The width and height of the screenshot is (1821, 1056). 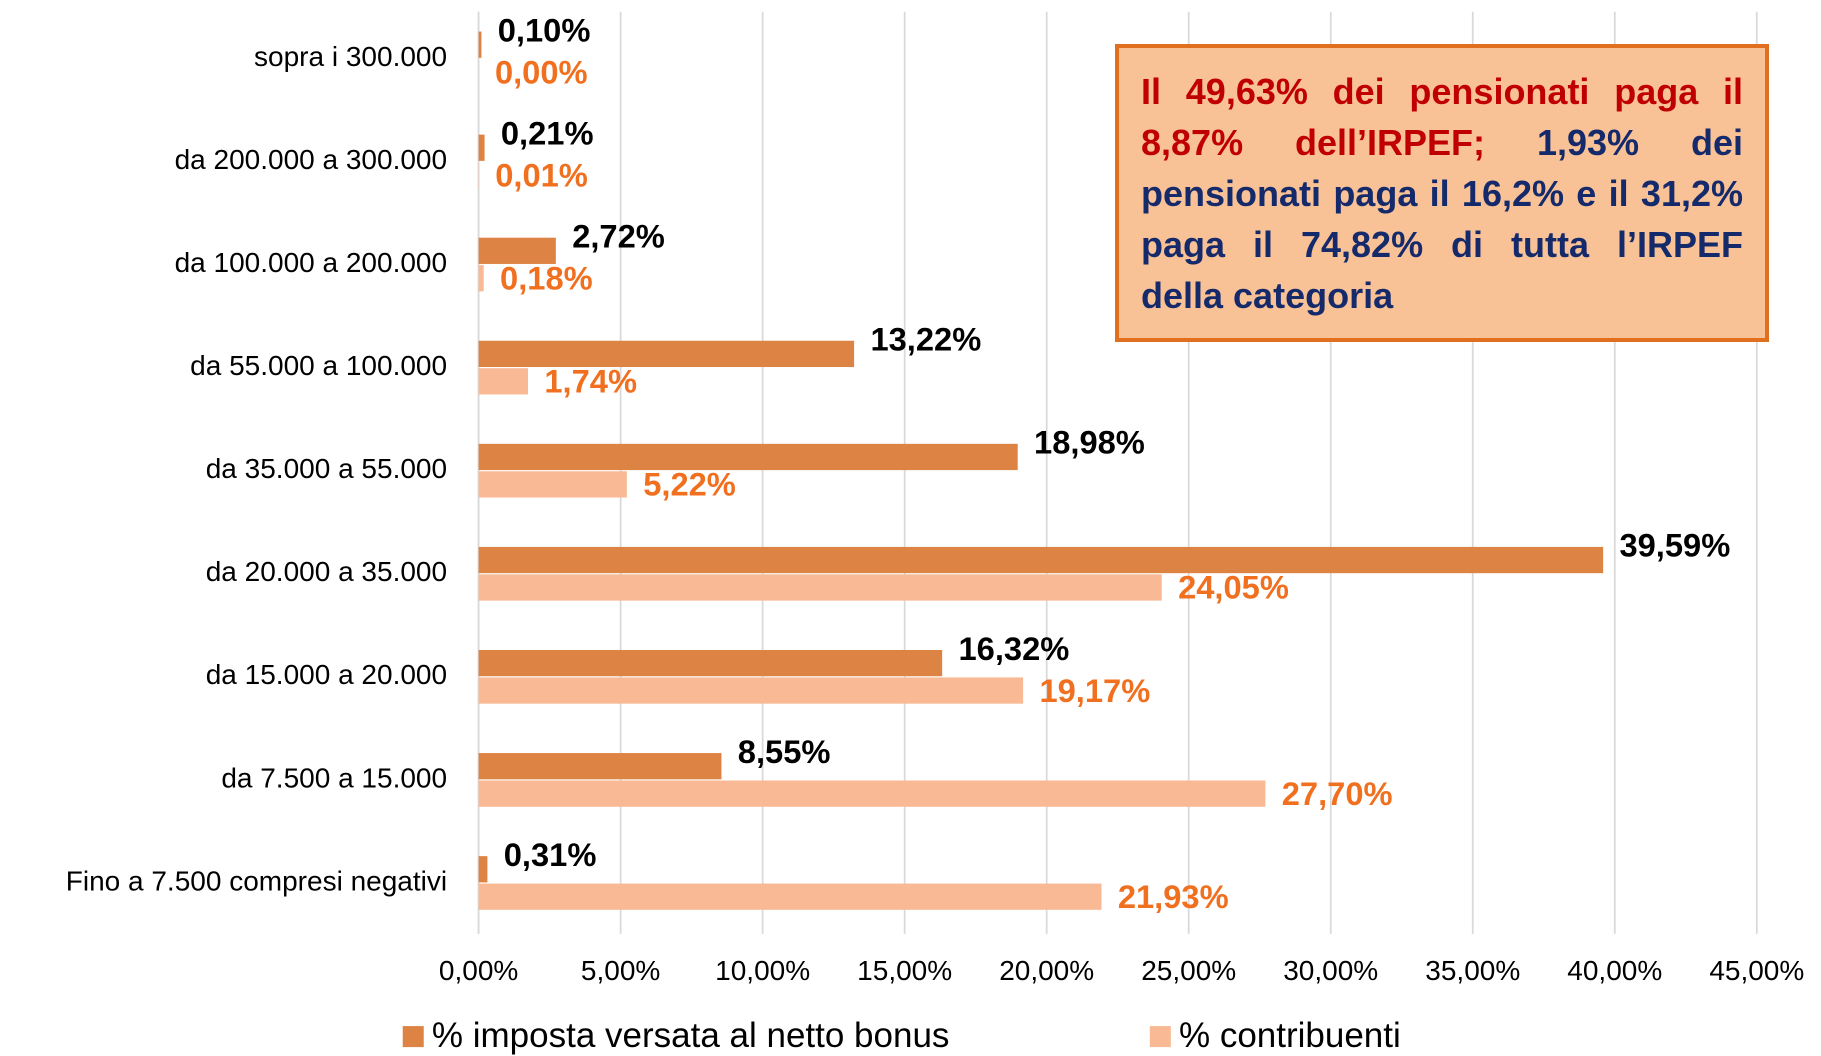 What do you see at coordinates (326, 571) in the screenshot?
I see `category-label: da 20.000 a 35.000` at bounding box center [326, 571].